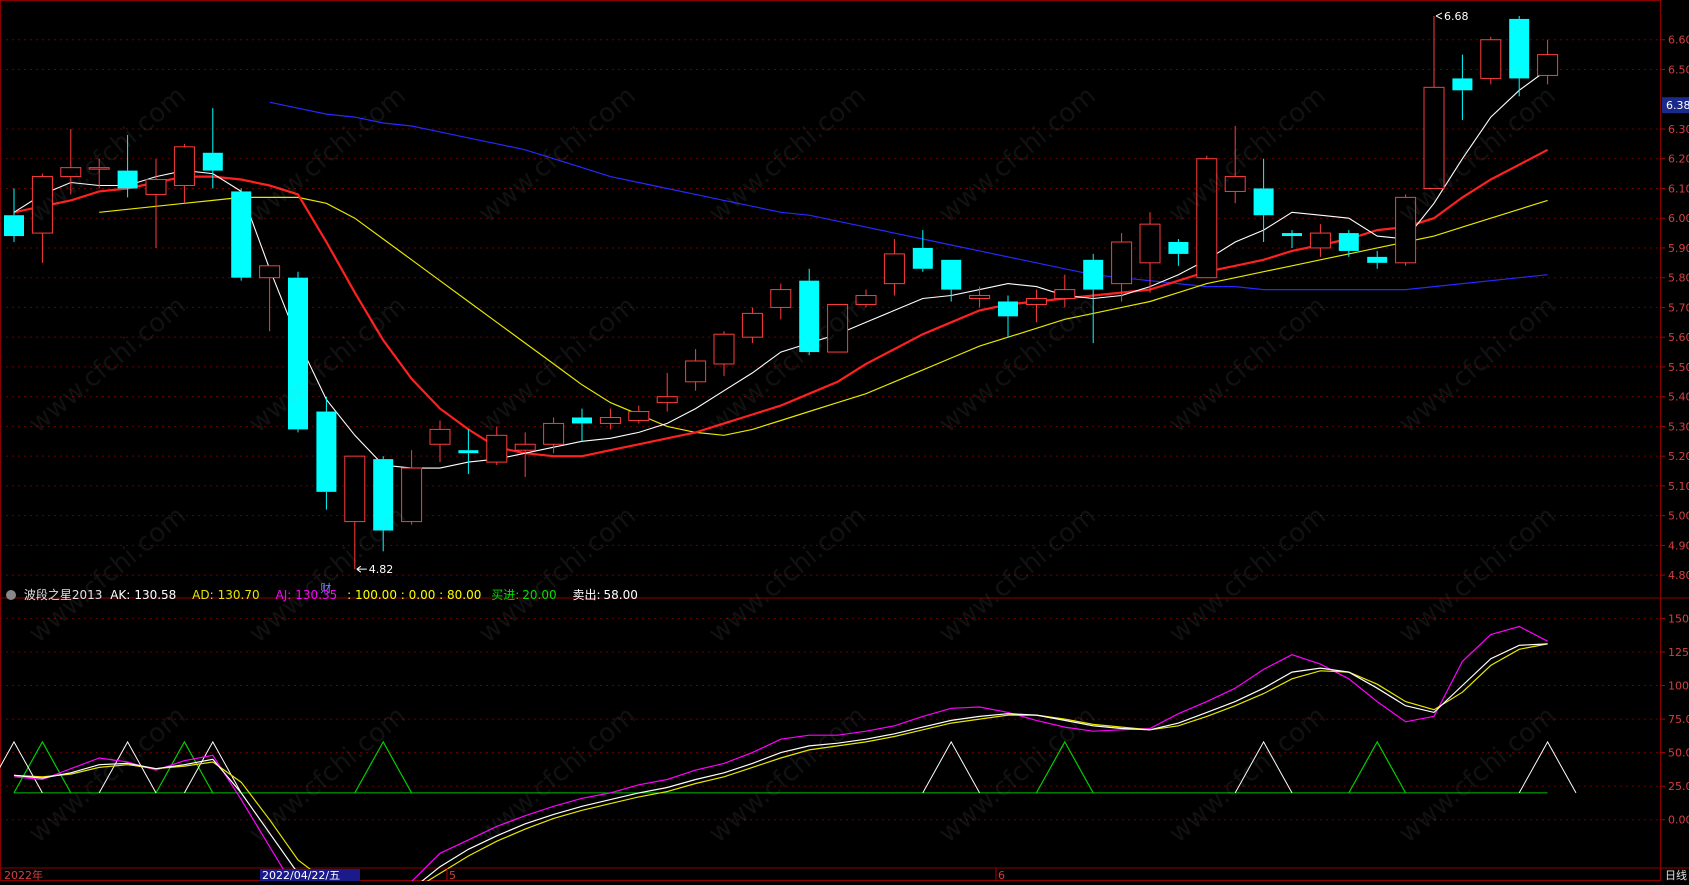  I want to click on low-label: 4.82, so click(381, 569).